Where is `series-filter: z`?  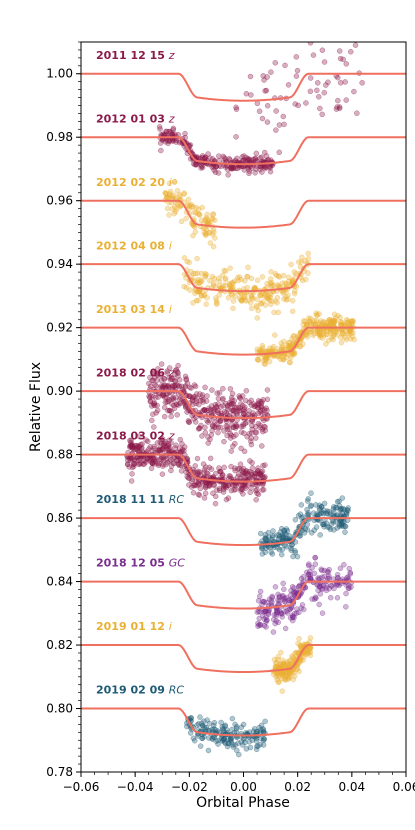
series-filter: z is located at coordinates (171, 372).